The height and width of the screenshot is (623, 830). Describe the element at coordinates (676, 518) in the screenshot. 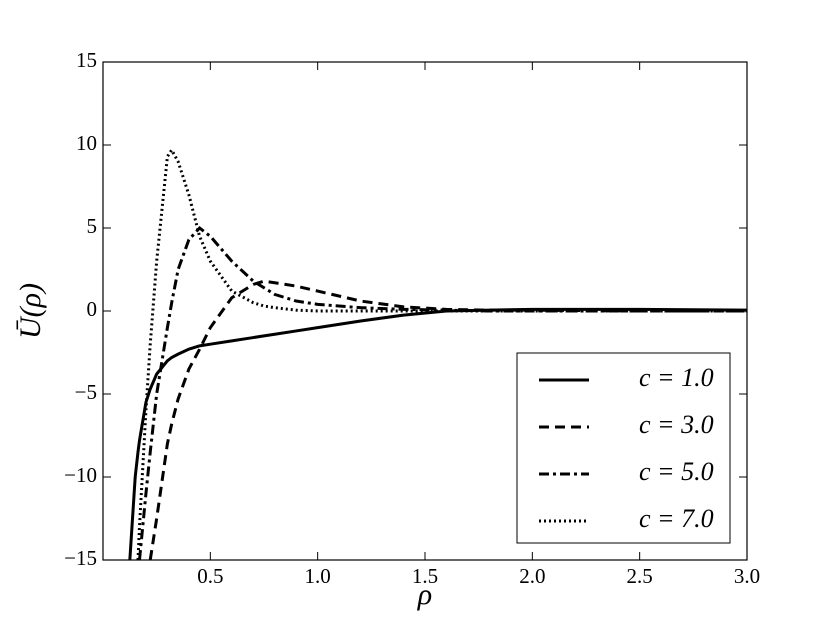

I see `legend-label: c = 7.0` at that location.